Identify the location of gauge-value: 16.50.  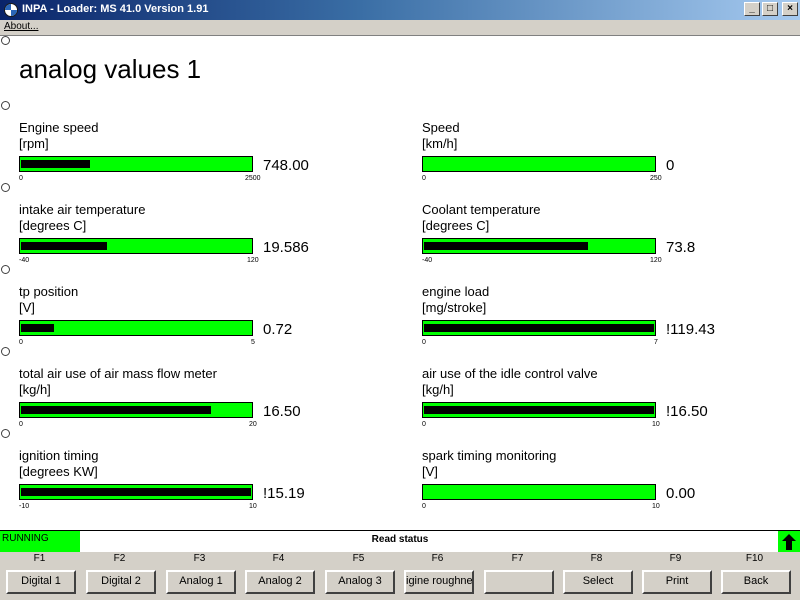
(282, 411).